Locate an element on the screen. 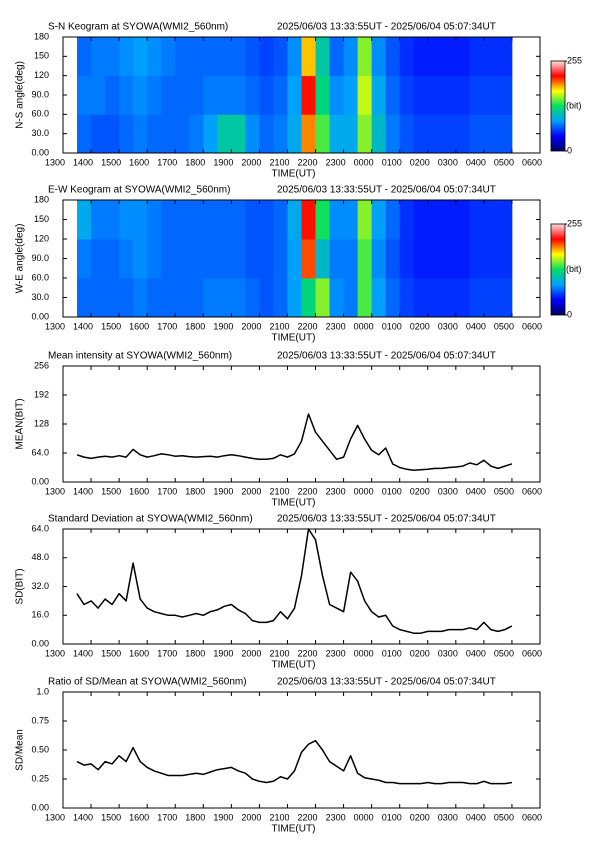  x-tick-label: 2300 is located at coordinates (336, 653).